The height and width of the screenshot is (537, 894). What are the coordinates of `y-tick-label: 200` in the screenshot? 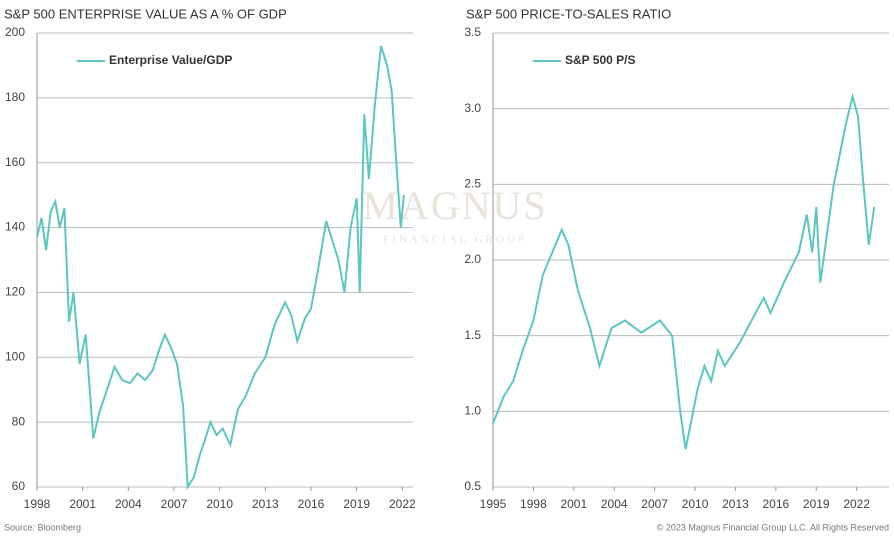 It's located at (15, 32).